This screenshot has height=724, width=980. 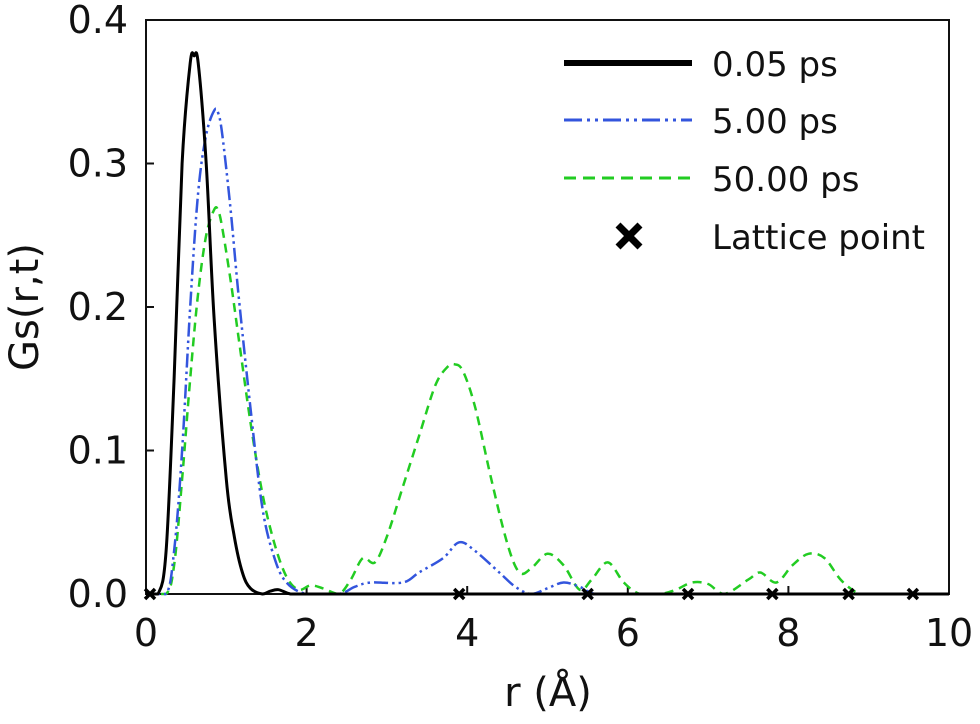 I want to click on y-tick-label: 0.1, so click(x=98, y=451).